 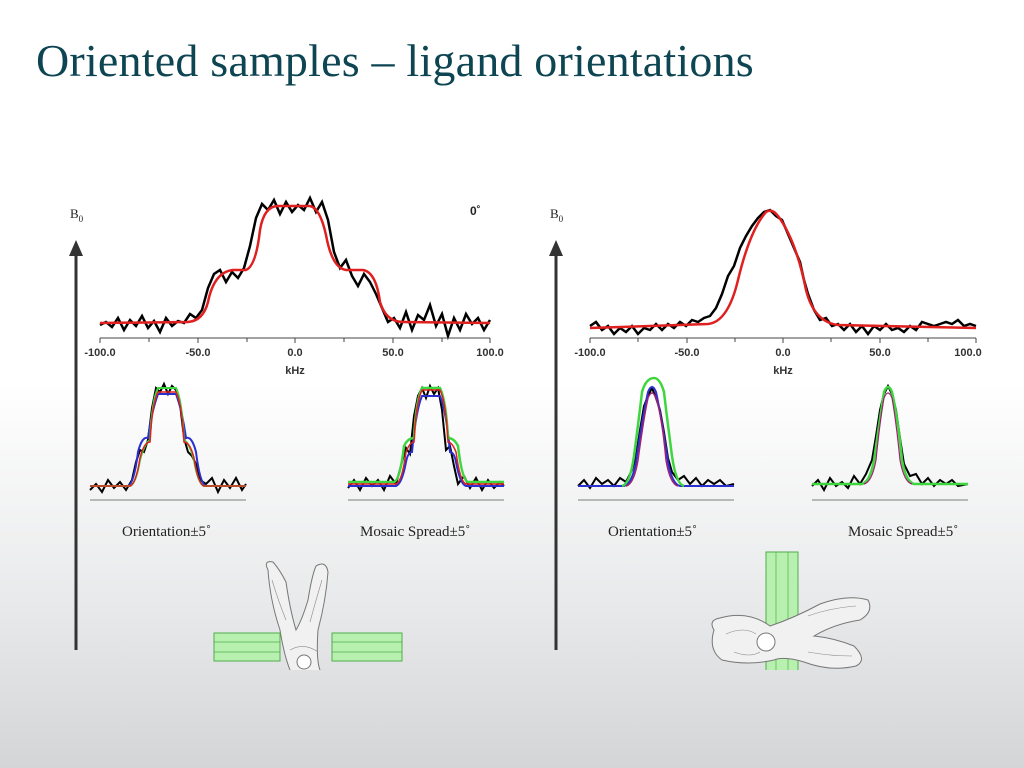 What do you see at coordinates (475, 211) in the screenshot?
I see `angle-label: 0˚` at bounding box center [475, 211].